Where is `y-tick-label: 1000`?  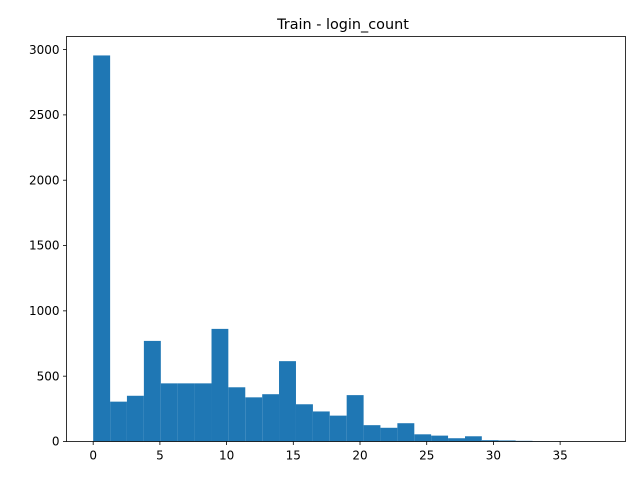 y-tick-label: 1000 is located at coordinates (44, 311).